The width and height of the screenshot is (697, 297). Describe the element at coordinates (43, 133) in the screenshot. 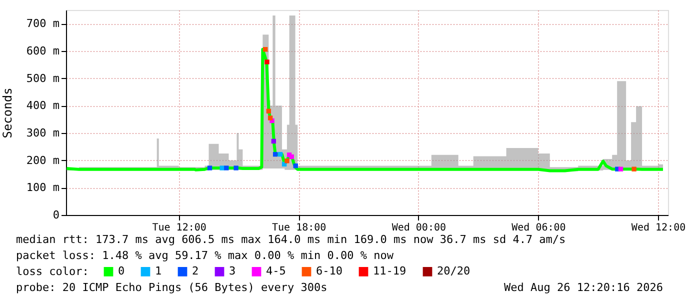

I see `y-tick-label: 300 m` at that location.